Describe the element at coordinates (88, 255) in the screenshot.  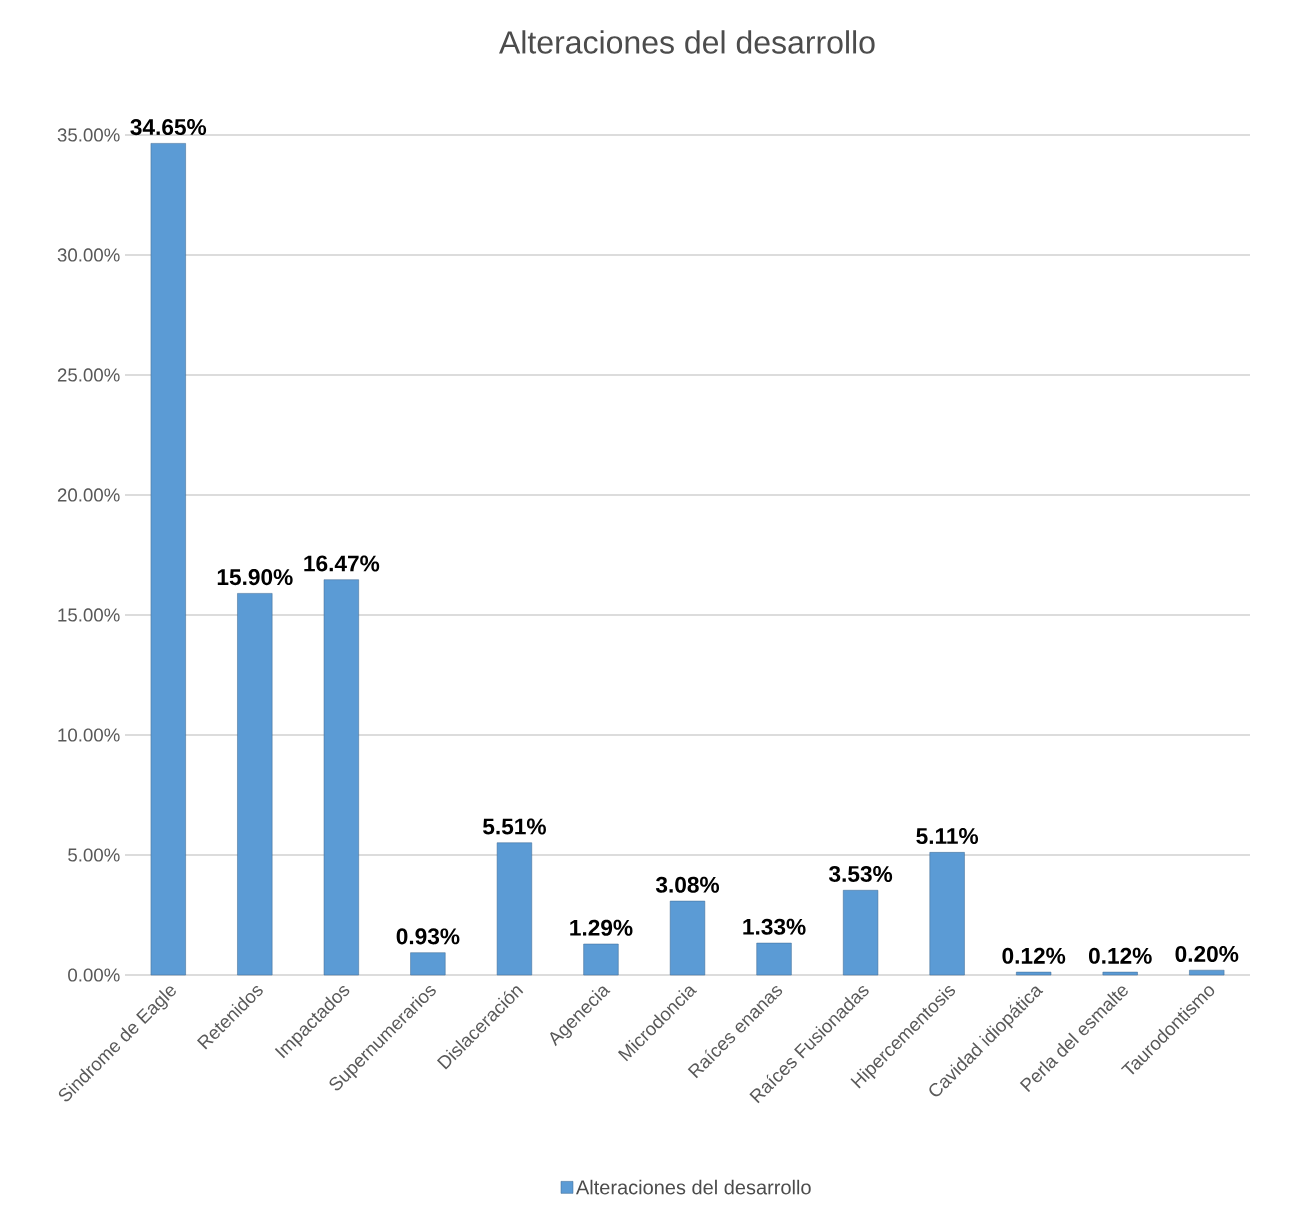
I see `y-tick-label: 30.00%` at that location.